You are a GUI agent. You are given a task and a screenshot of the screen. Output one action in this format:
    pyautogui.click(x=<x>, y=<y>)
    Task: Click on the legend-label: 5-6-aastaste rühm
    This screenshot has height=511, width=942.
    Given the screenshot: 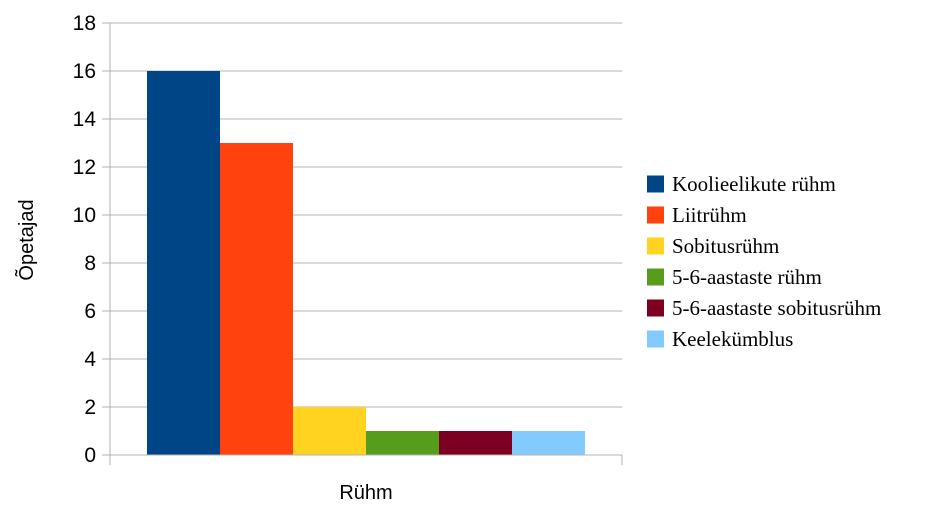 What is the action you would take?
    pyautogui.click(x=747, y=277)
    